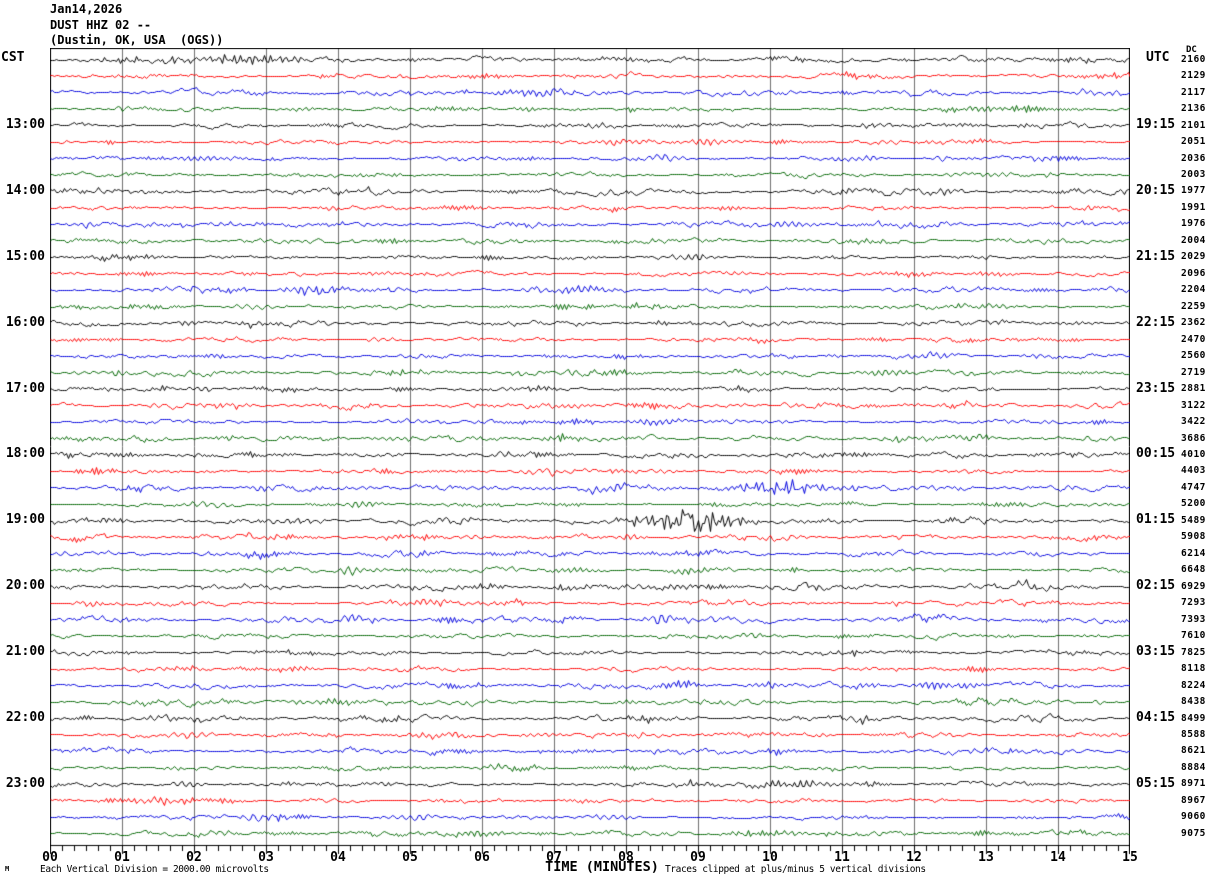 The width and height of the screenshot is (1210, 886). What do you see at coordinates (25, 322) in the screenshot?
I see `cst-time-label: 16:00` at bounding box center [25, 322].